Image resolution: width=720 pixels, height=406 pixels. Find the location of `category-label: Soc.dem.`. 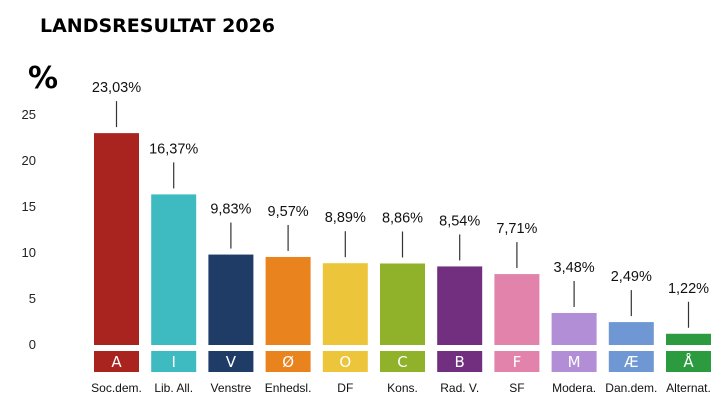

category-label: Soc.dem. is located at coordinates (116, 388).